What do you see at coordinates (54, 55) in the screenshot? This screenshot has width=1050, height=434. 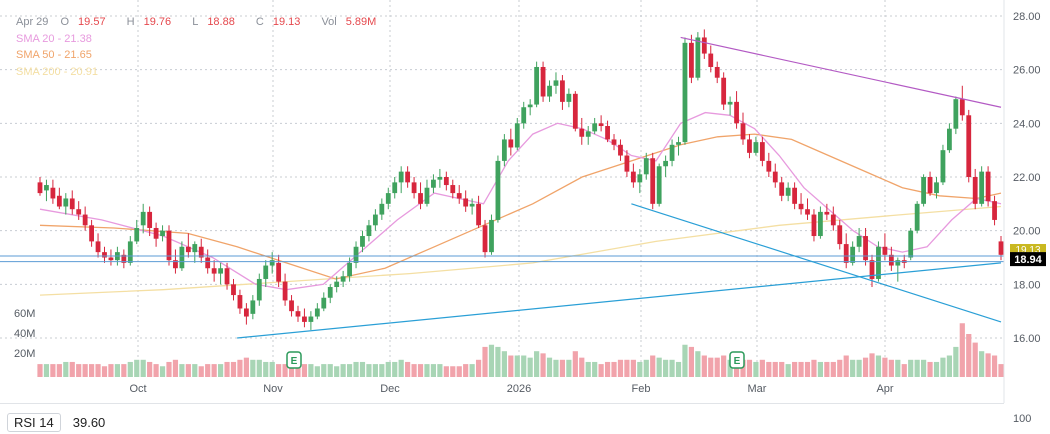 I see `legend-sma50: SMA 50 - 21.65` at bounding box center [54, 55].